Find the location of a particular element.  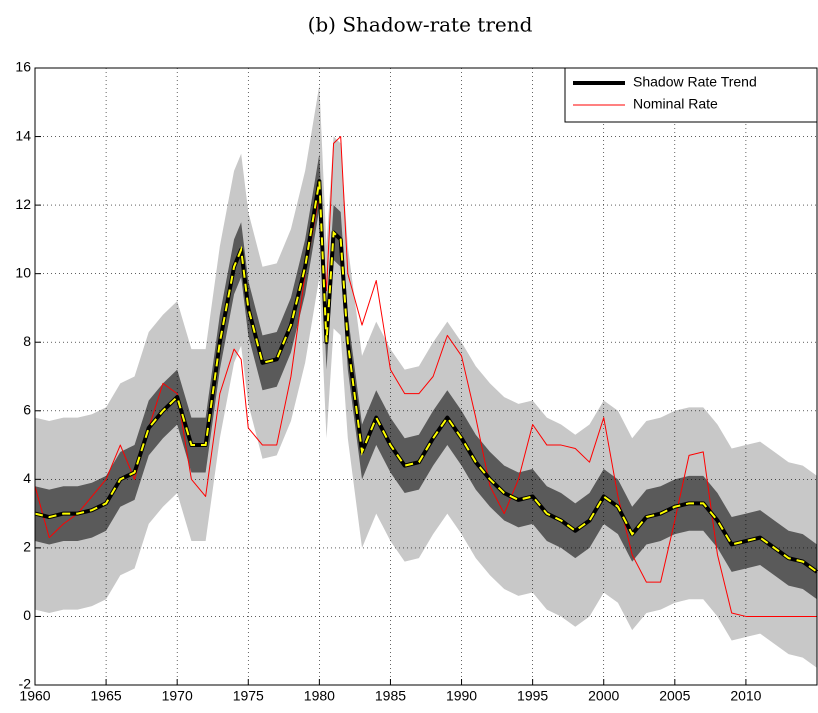

x-tick-label: 1995 is located at coordinates (532, 696).